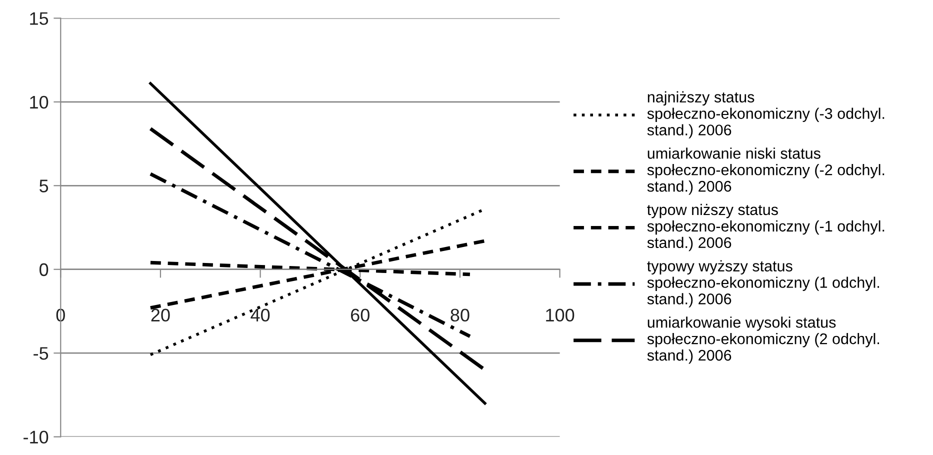  Describe the element at coordinates (763, 284) in the screenshot. I see `legend-label: typowy wyższy status społeczno-ekonomiczny (1 odchyl. stand.) 2006` at that location.